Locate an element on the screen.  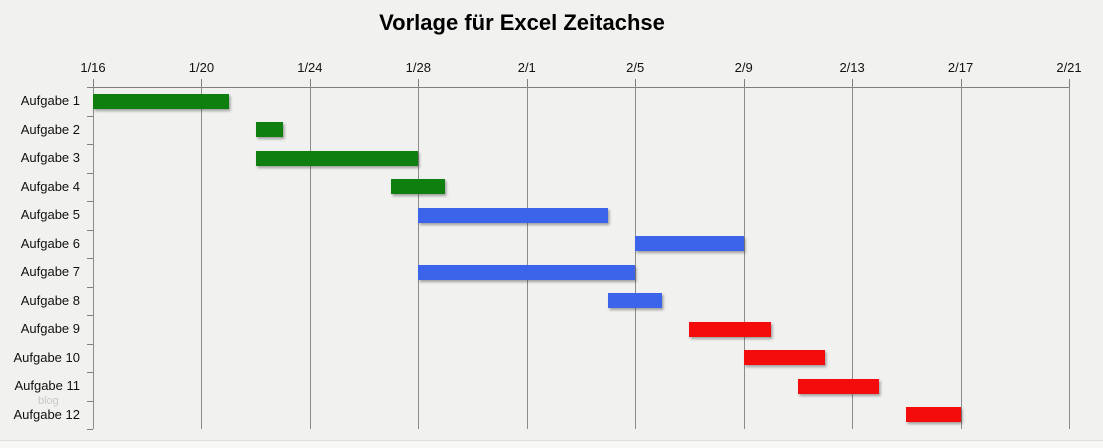
task-label: Aufgabe 7 is located at coordinates (50, 272).